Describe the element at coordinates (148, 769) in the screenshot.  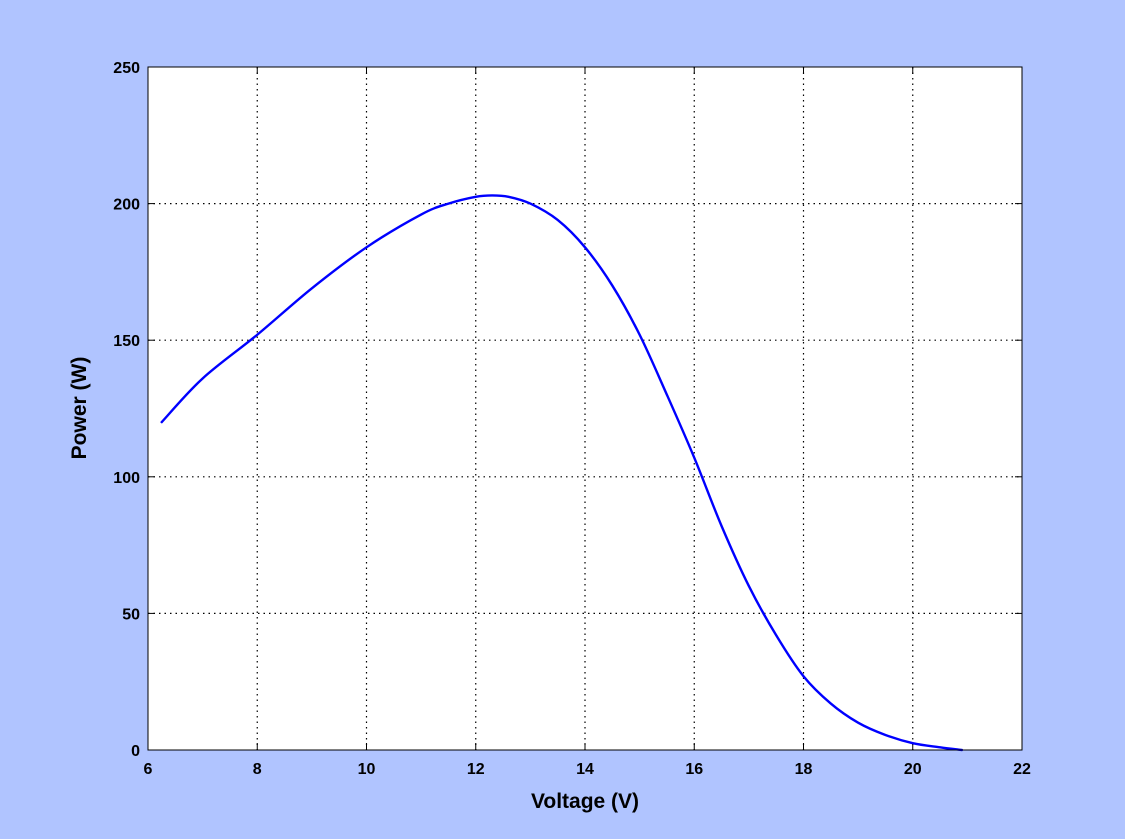
I see `x-tick-label: 6` at that location.